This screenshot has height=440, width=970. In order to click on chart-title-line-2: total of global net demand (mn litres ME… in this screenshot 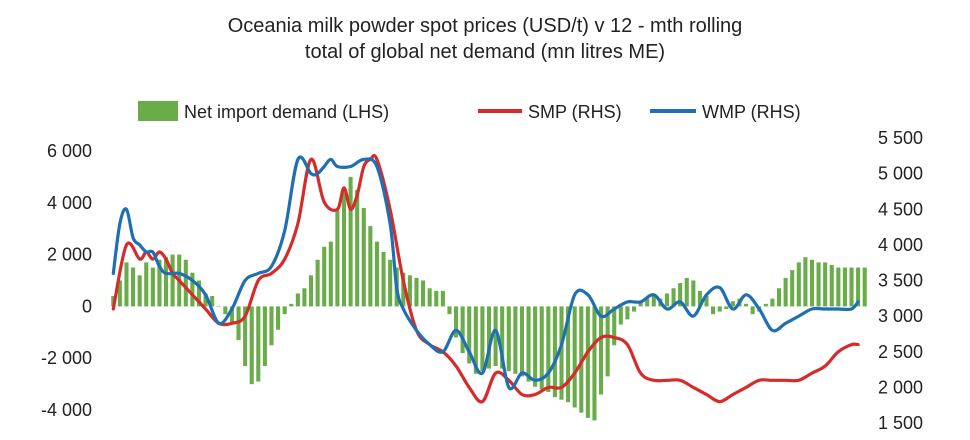, I will do `click(485, 52)`.